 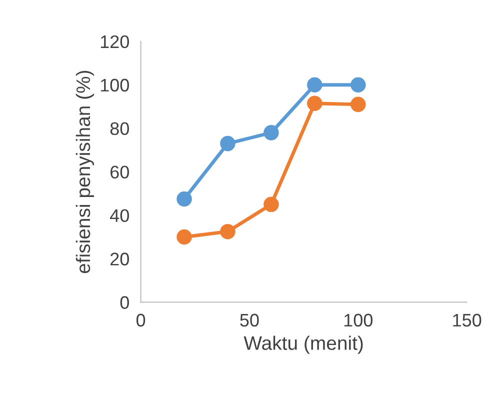 I want to click on y-tick-label: 80, so click(x=119, y=129).